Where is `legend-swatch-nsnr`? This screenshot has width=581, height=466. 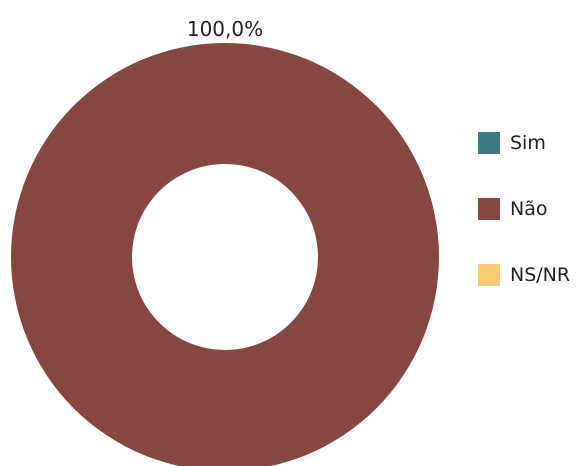 legend-swatch-nsnr is located at coordinates (489, 275).